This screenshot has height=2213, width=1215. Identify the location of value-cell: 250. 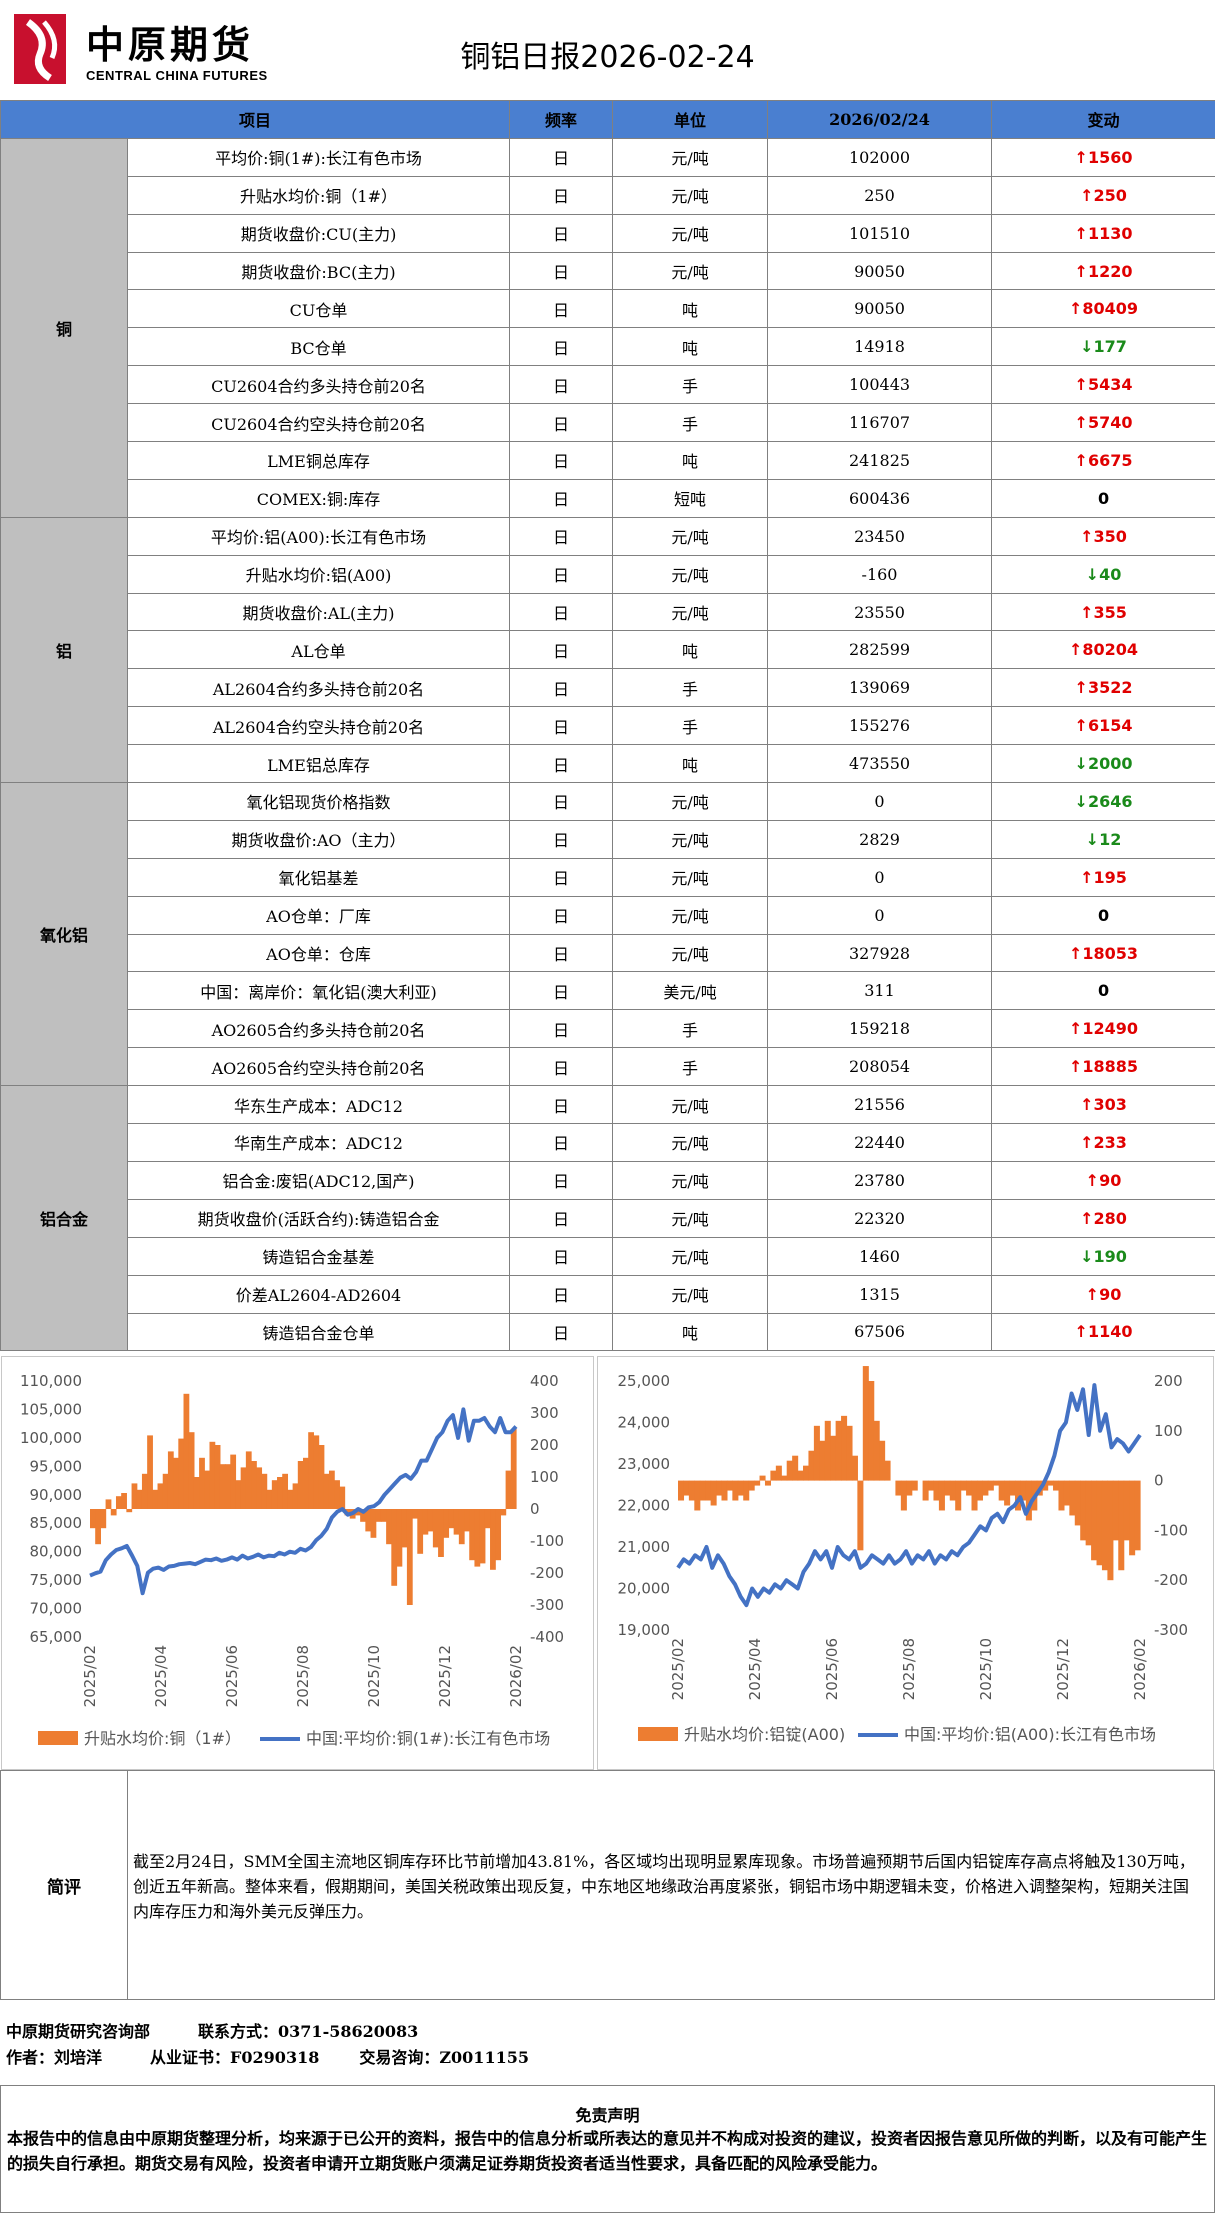
(880, 195).